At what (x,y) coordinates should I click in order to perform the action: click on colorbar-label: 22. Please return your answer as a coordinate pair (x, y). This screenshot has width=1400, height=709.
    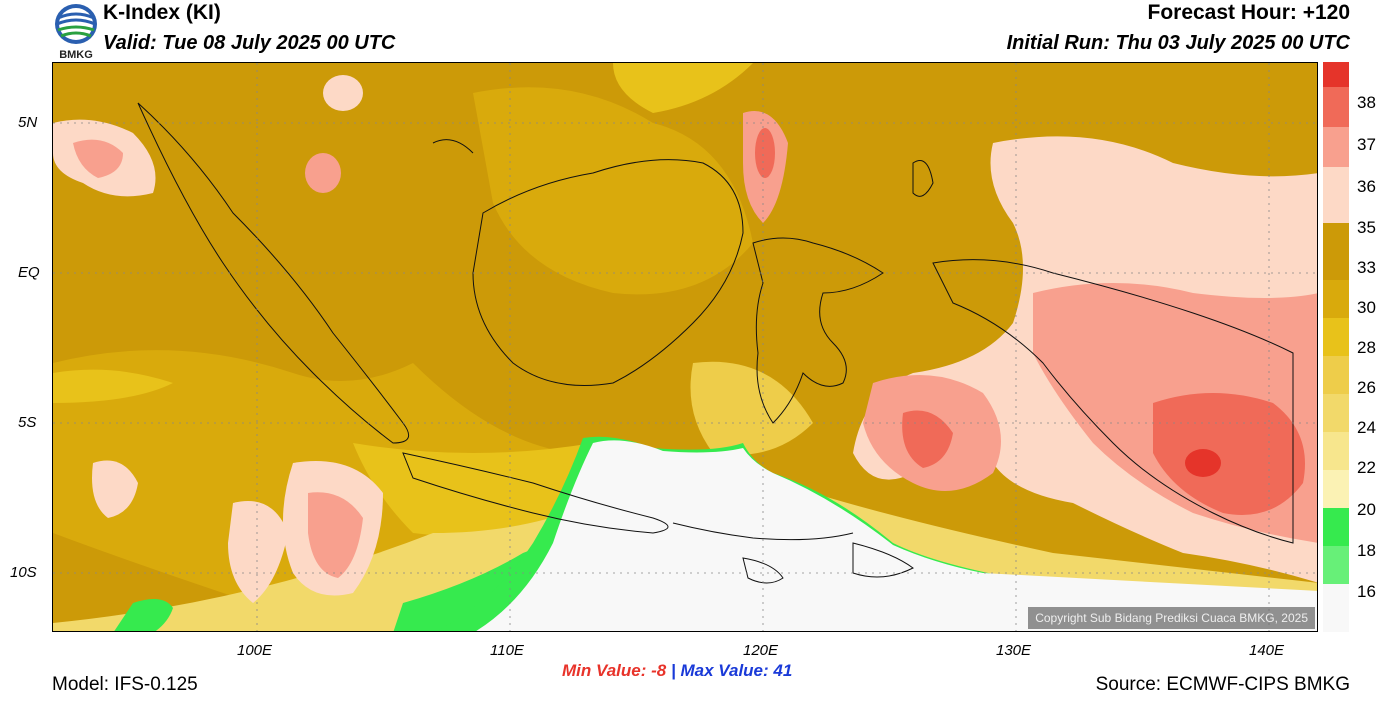
    Looking at the image, I should click on (1366, 467).